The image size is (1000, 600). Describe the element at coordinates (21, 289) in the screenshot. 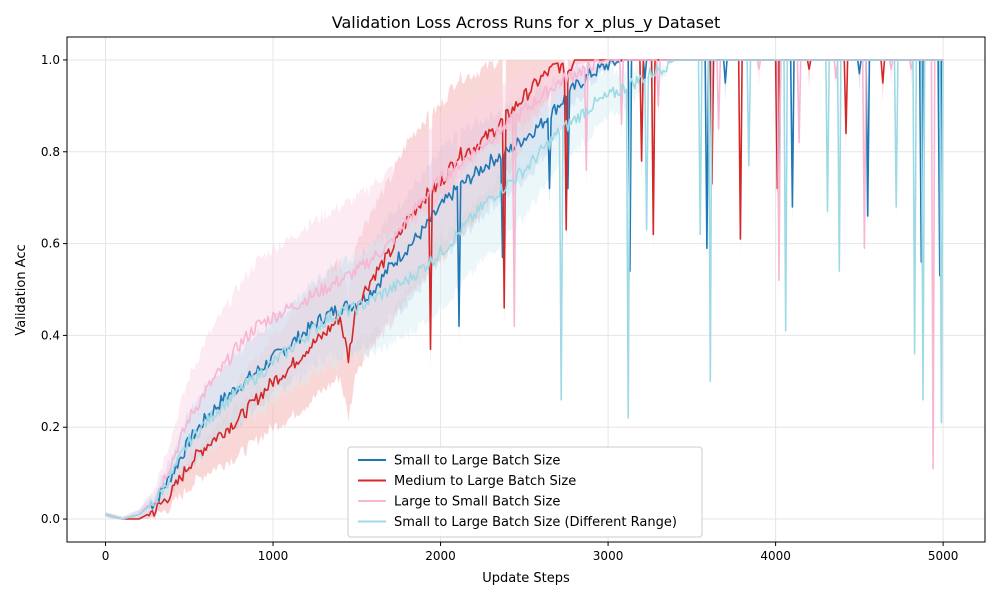

I see `y-axis-label: Validation Acc` at that location.